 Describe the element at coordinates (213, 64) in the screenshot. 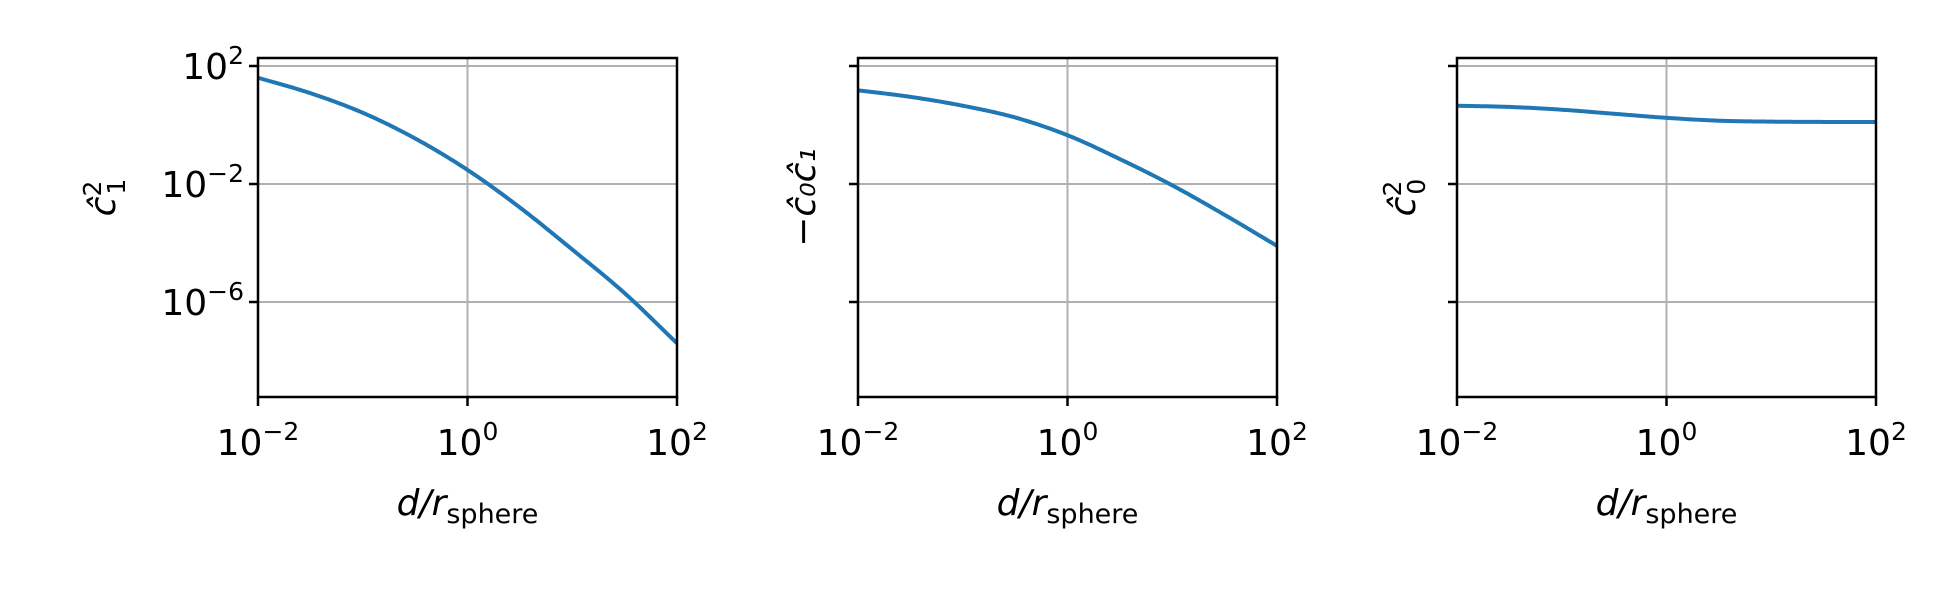

I see `y-tick-label: 10²` at that location.